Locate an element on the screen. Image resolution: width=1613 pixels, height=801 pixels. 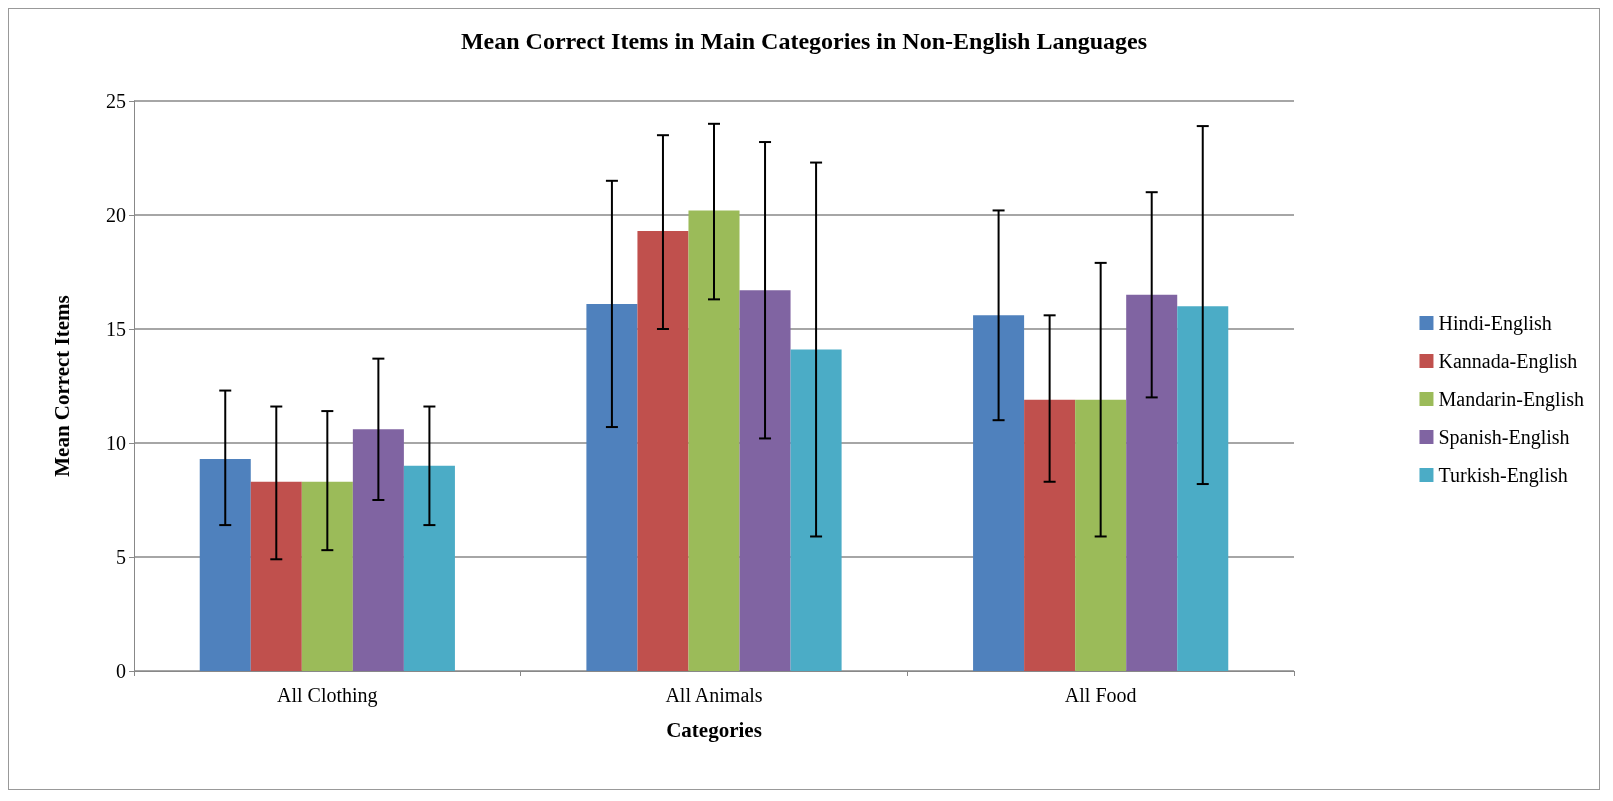
y-tick-label: 10 is located at coordinates (116, 443).